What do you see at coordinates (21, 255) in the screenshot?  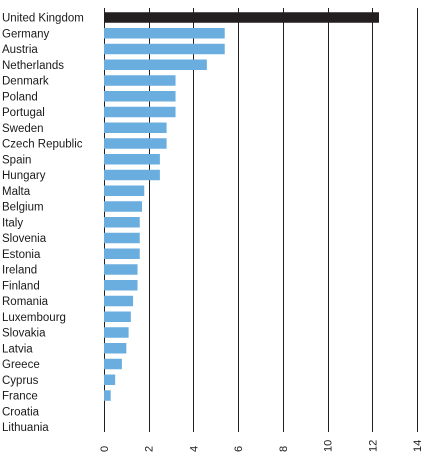 I see `category-label: Estonia` at bounding box center [21, 255].